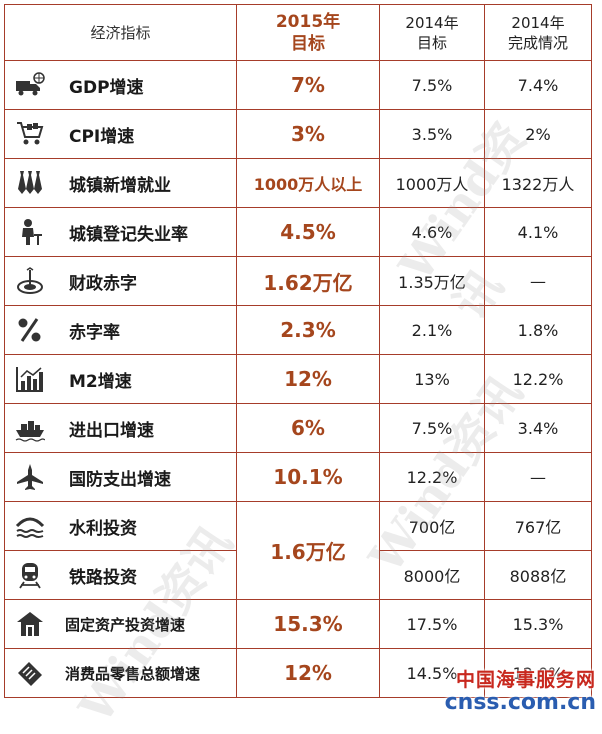 The height and width of the screenshot is (734, 602). I want to click on actual-2014-cell: 1322万人, so click(538, 183).